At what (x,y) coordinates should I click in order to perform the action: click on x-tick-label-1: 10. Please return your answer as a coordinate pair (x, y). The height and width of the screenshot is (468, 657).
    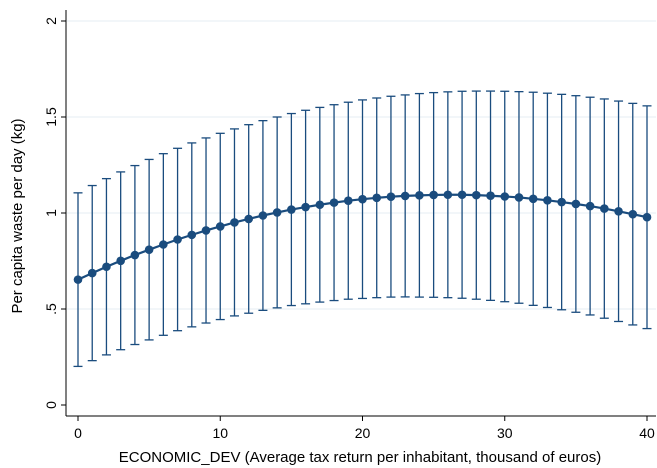
    Looking at the image, I should click on (220, 433).